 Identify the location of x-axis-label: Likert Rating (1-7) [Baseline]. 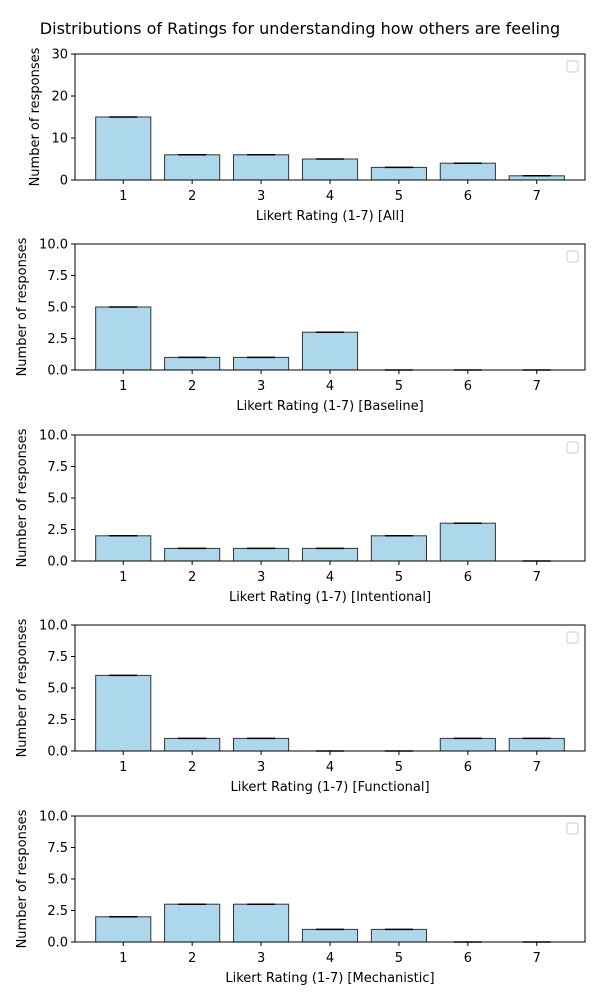
(329, 406).